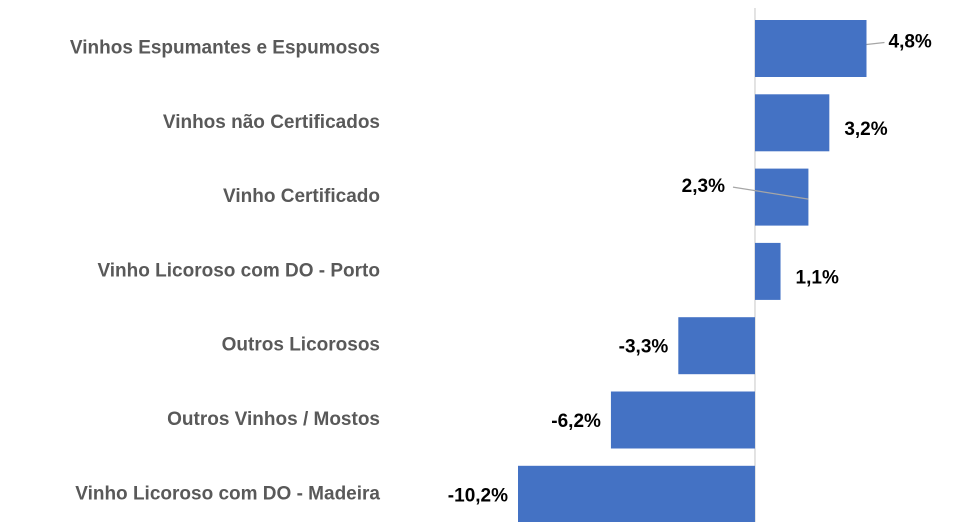  I want to click on data-label: -10,2%, so click(478, 495).